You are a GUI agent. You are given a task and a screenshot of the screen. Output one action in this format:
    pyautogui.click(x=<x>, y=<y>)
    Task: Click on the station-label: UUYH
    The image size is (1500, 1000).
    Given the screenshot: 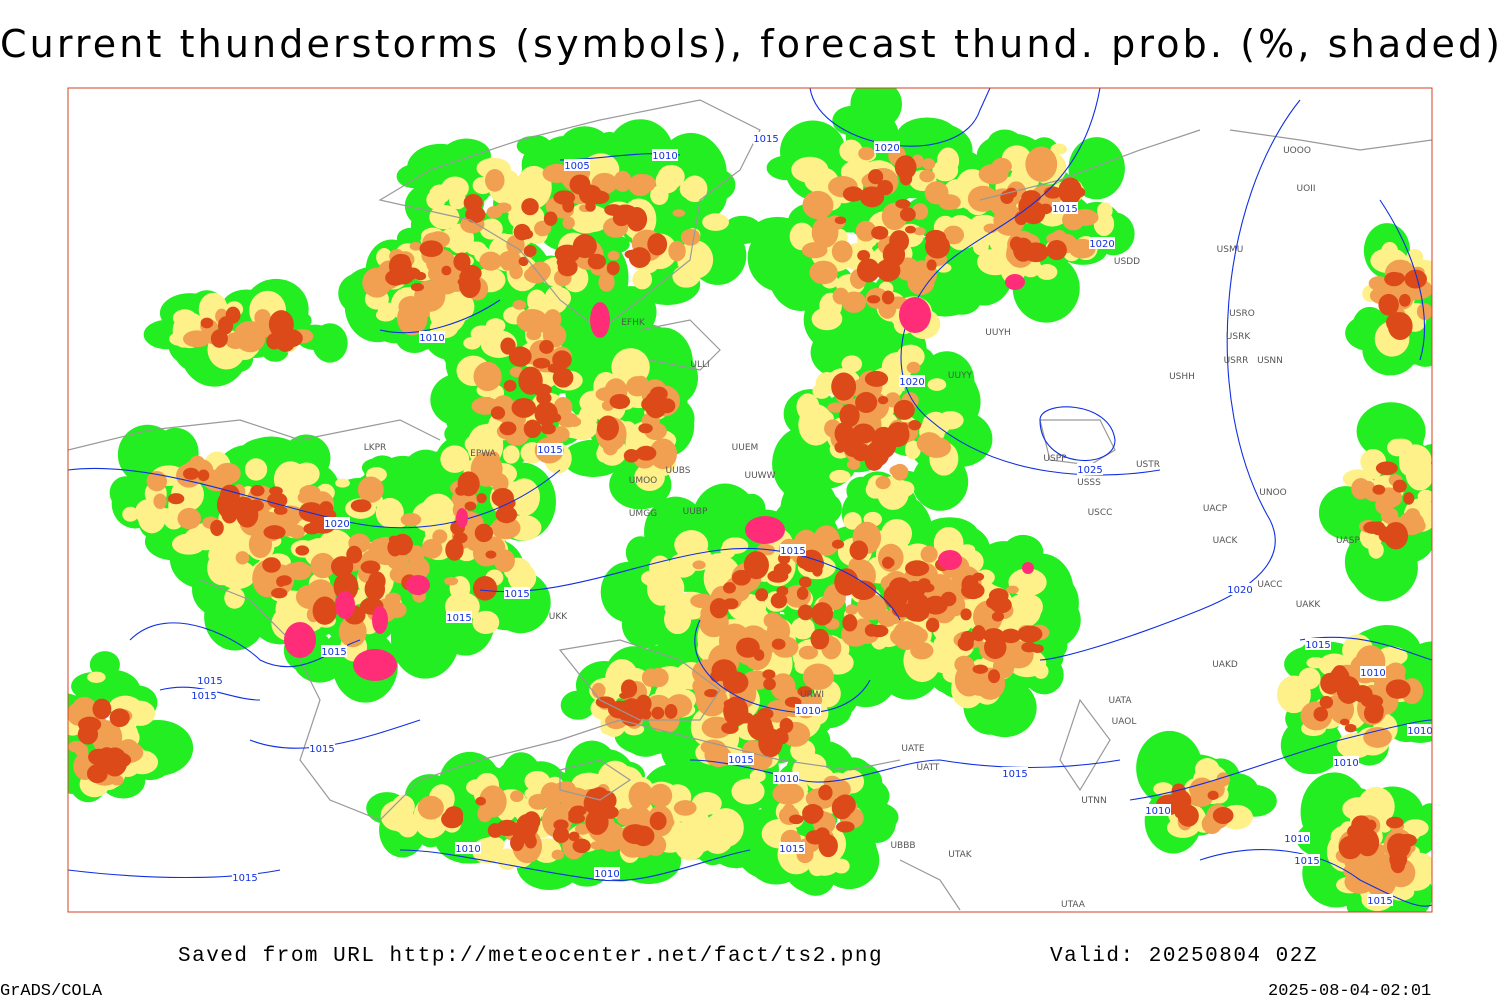 What is the action you would take?
    pyautogui.click(x=997, y=333)
    